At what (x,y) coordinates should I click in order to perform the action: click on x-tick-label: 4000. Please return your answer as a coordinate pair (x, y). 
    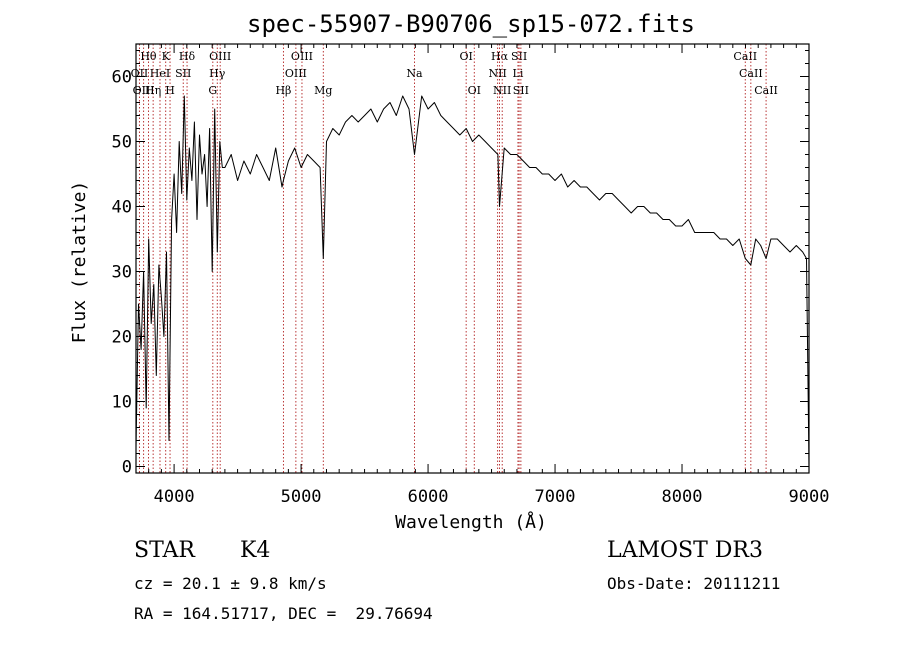
    Looking at the image, I should click on (174, 497).